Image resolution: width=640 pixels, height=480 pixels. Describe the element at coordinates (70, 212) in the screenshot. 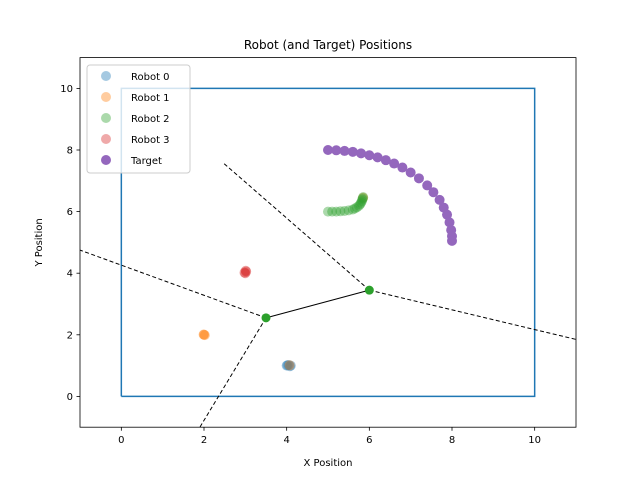

I see `y-tick-label: 6` at that location.